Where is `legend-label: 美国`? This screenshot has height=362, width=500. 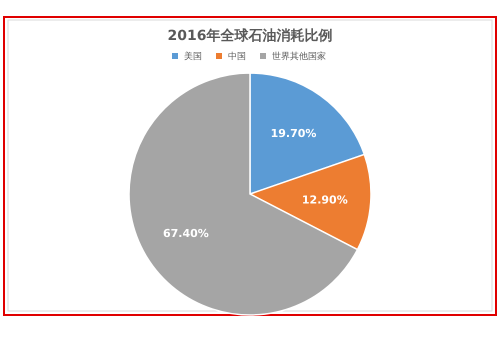 legend-label: 美国 is located at coordinates (193, 56).